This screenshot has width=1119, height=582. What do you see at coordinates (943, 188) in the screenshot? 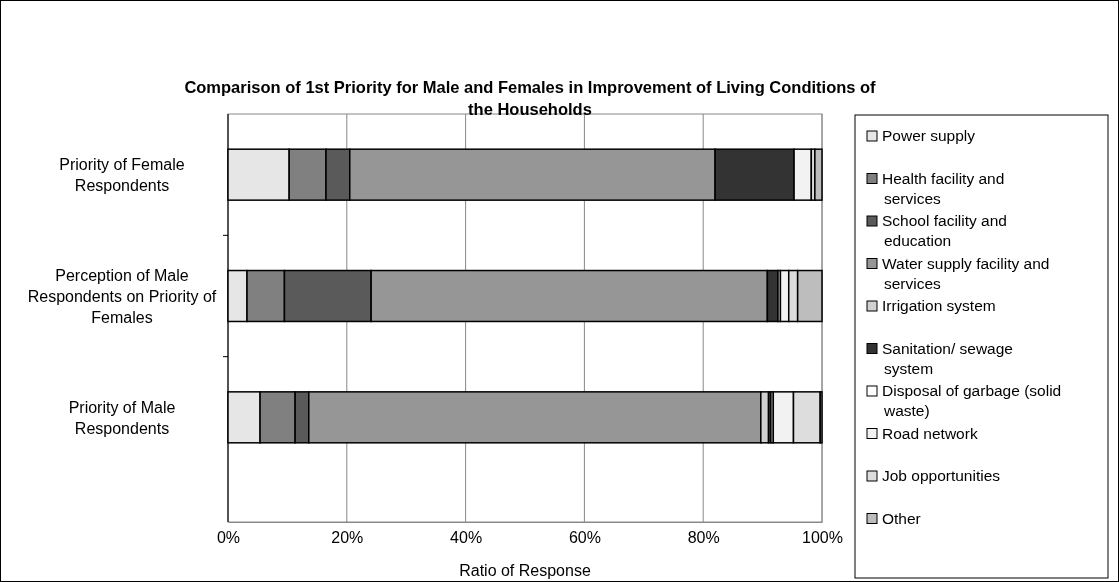
I see `legend-label: Health facility and services` at bounding box center [943, 188].